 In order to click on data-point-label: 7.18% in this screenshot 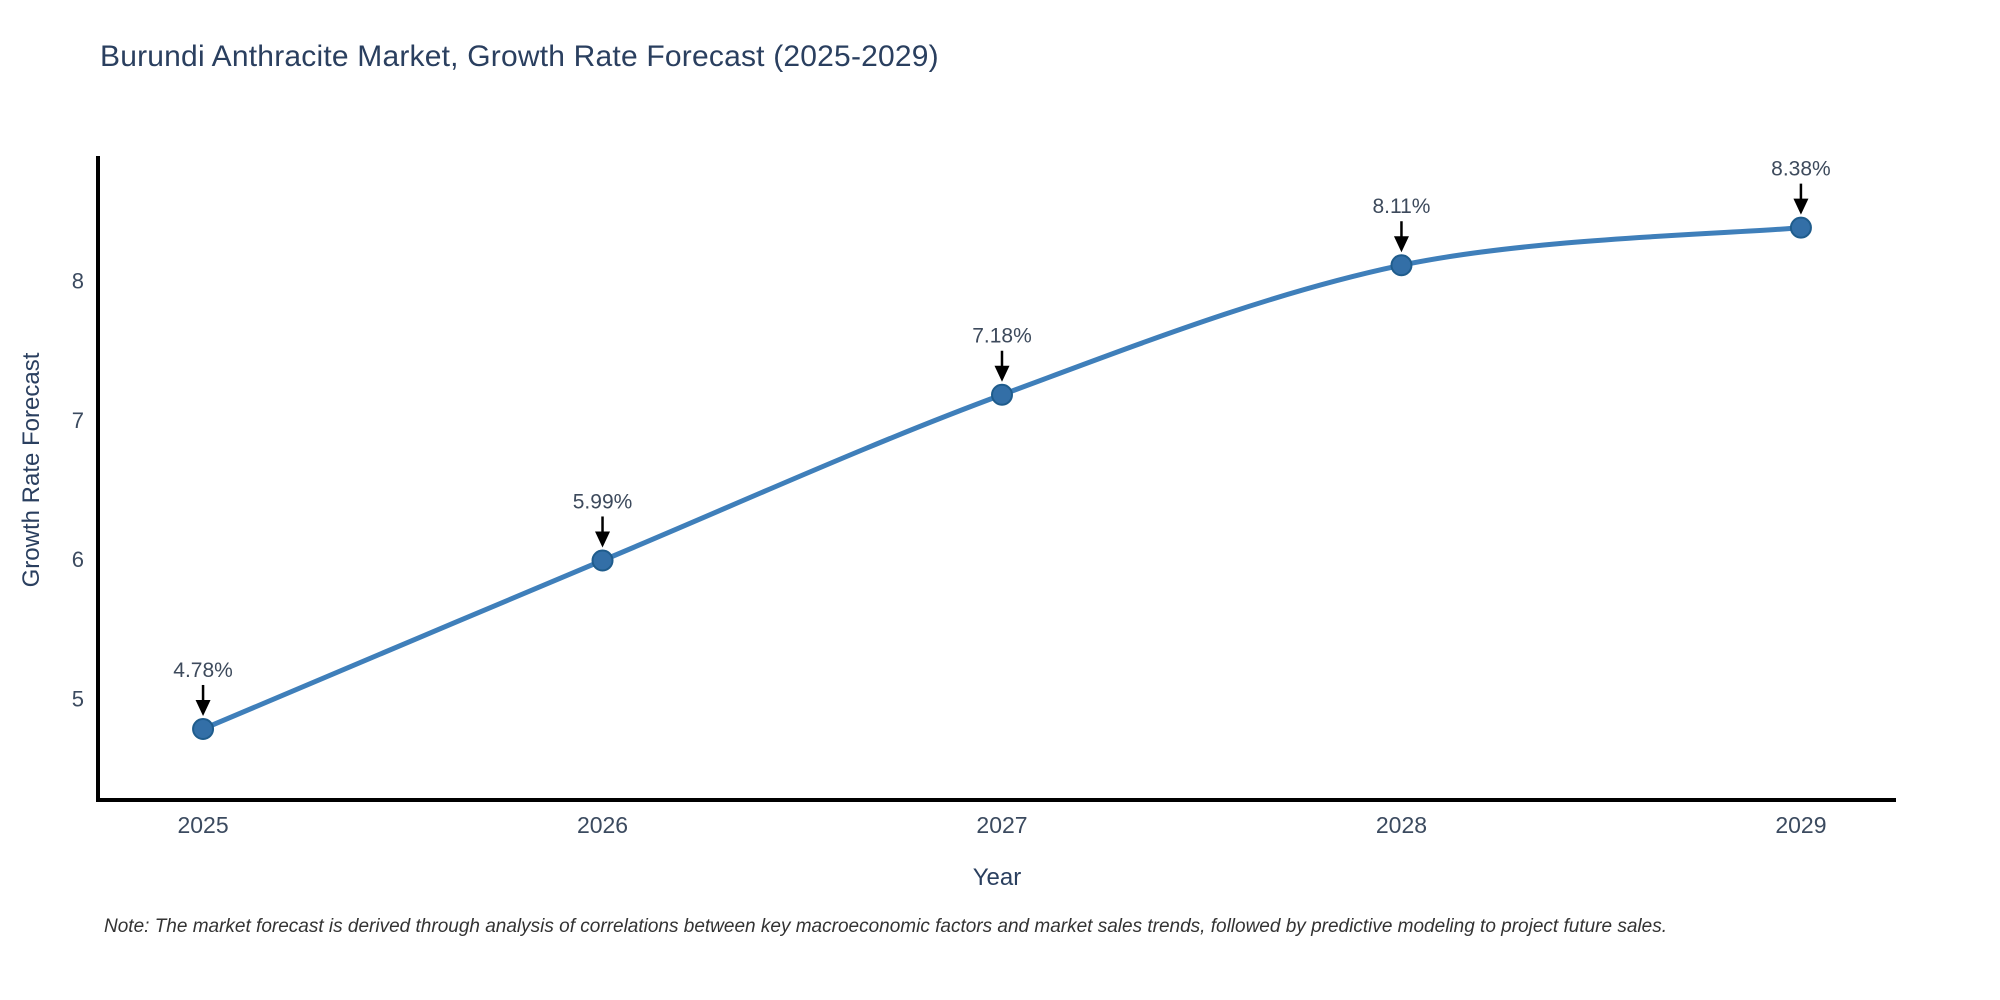, I will do `click(1002, 336)`.